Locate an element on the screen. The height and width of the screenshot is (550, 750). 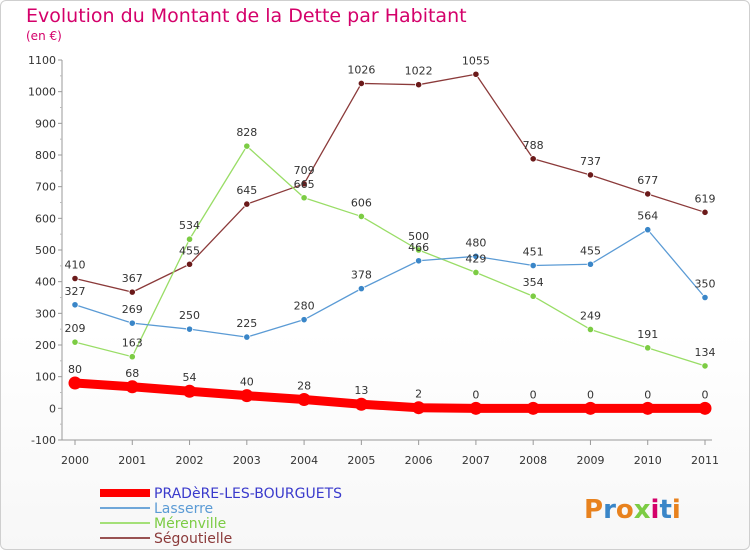
data-label-m-renville: 534 is located at coordinates (189, 225).